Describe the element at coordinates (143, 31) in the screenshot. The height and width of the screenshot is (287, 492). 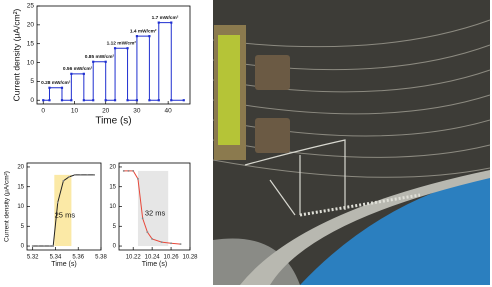
I see `annotation: 1.4 mW/cm²` at that location.